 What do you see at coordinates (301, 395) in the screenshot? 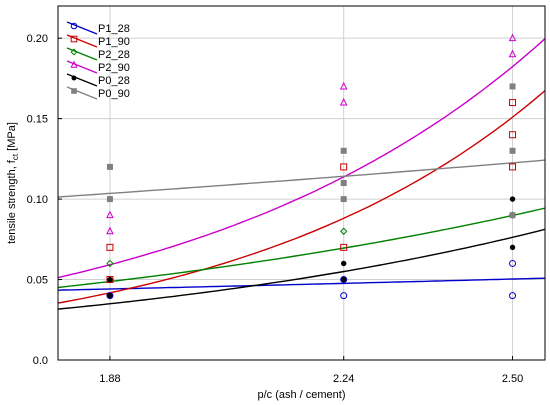
I see `x-axis-title: p/c (ash / cement)` at bounding box center [301, 395].